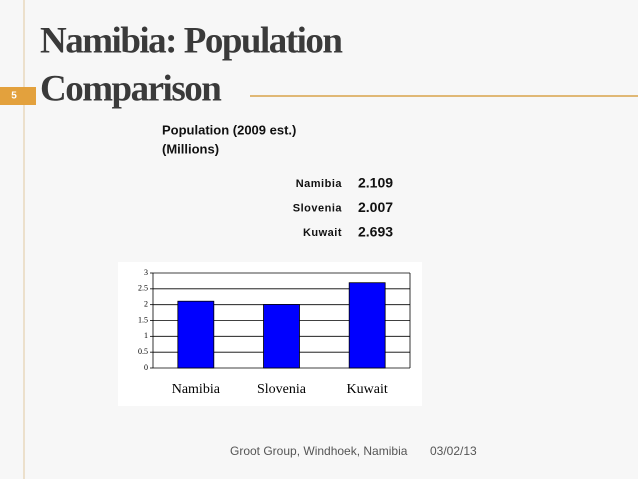 The height and width of the screenshot is (479, 638). I want to click on country-name: Kuwait, so click(322, 233).